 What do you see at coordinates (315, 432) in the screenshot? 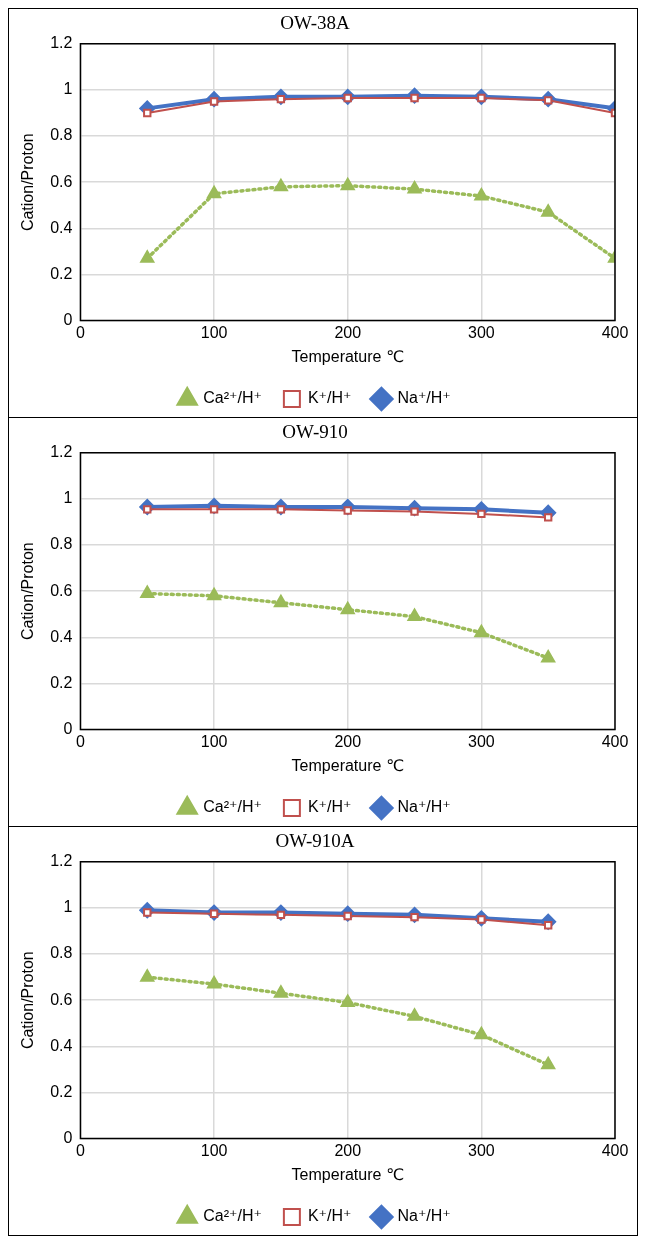
I see `chart-title: OW-910` at bounding box center [315, 432].